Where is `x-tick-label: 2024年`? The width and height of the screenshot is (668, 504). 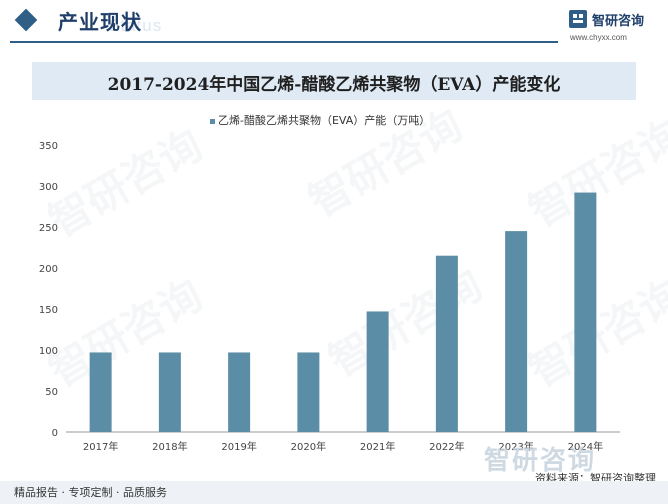 x-tick-label: 2024年 is located at coordinates (585, 446).